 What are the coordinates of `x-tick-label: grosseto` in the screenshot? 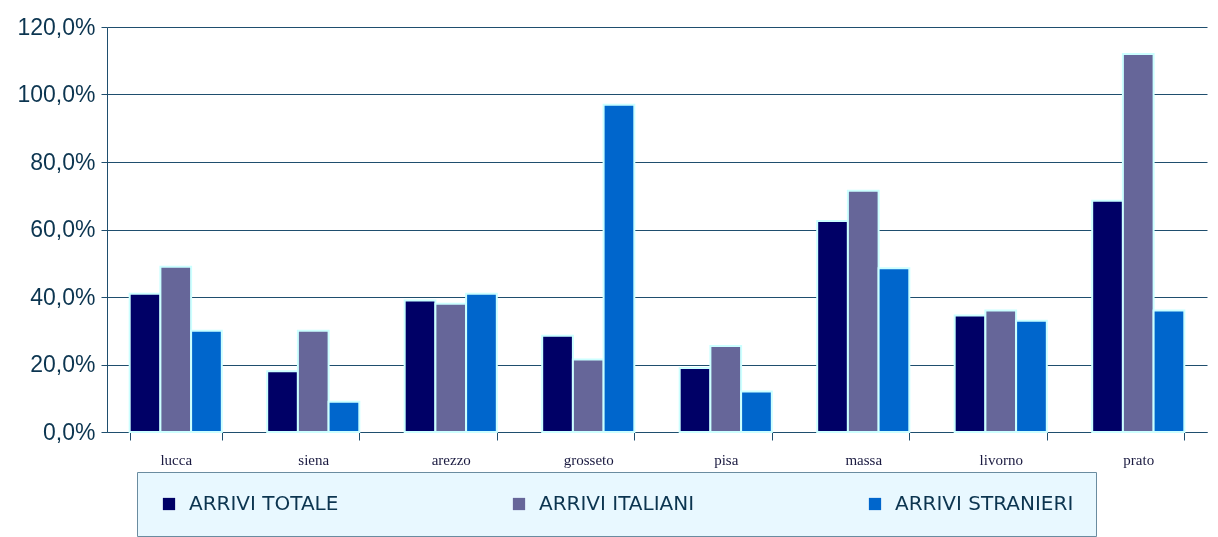 It's located at (588, 459).